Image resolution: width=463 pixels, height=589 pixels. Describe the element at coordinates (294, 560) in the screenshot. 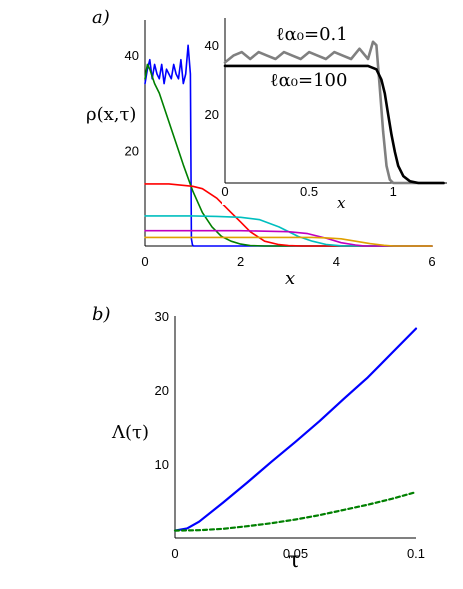

I see `lambda-x-label: τ` at that location.